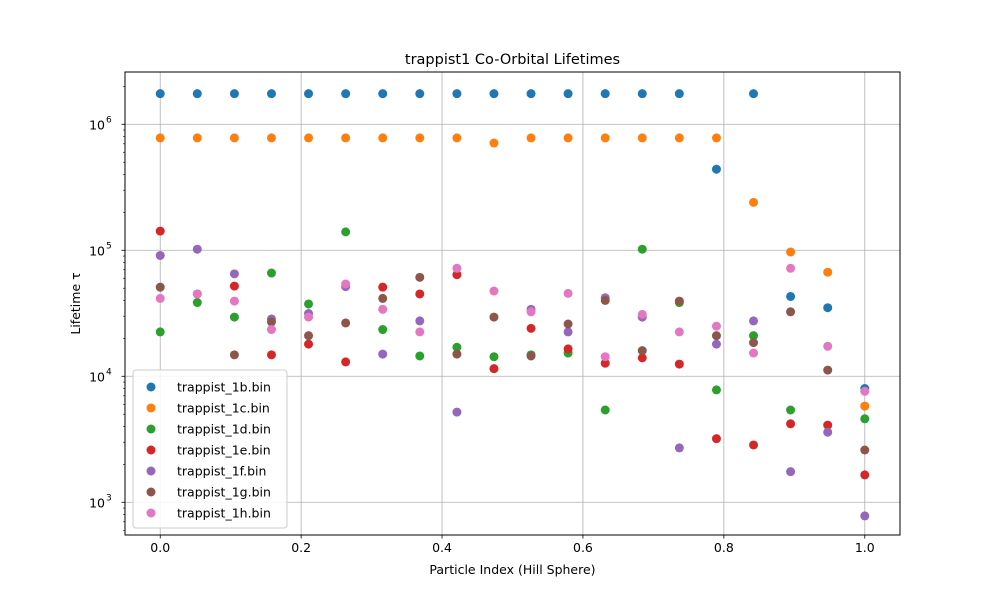 This screenshot has width=1000, height=600. Describe the element at coordinates (224, 450) in the screenshot. I see `legend-label: trappist_1e.bin` at that location.